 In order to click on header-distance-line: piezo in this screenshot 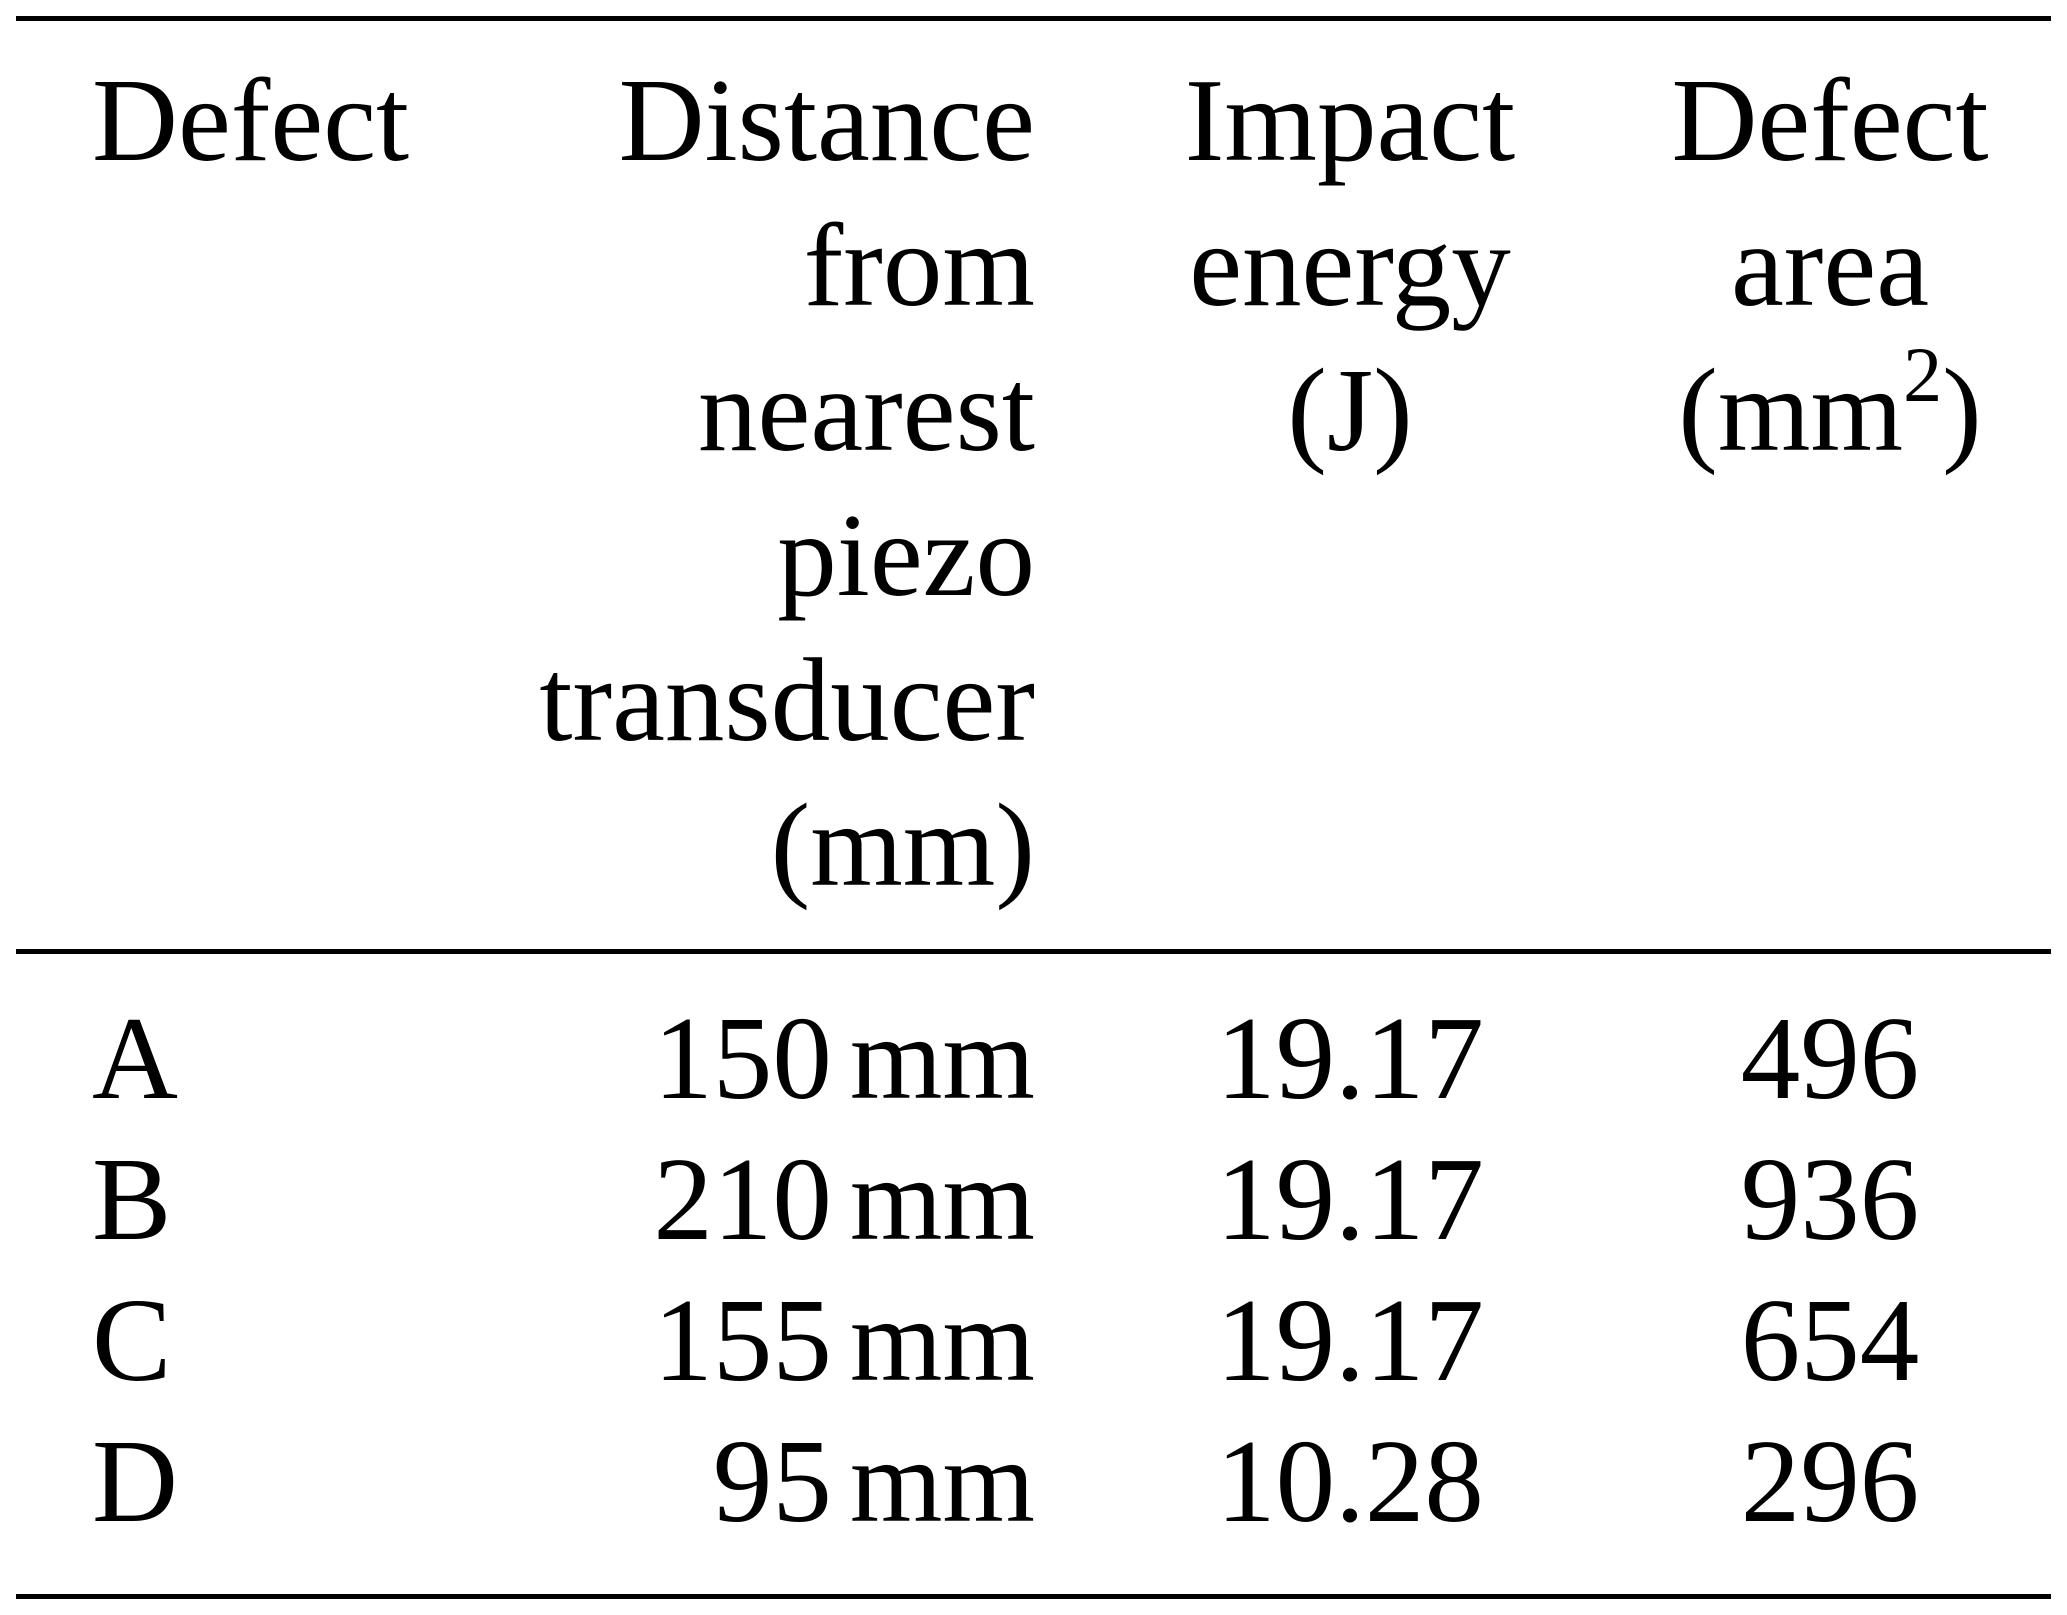, I will do `click(906, 555)`.